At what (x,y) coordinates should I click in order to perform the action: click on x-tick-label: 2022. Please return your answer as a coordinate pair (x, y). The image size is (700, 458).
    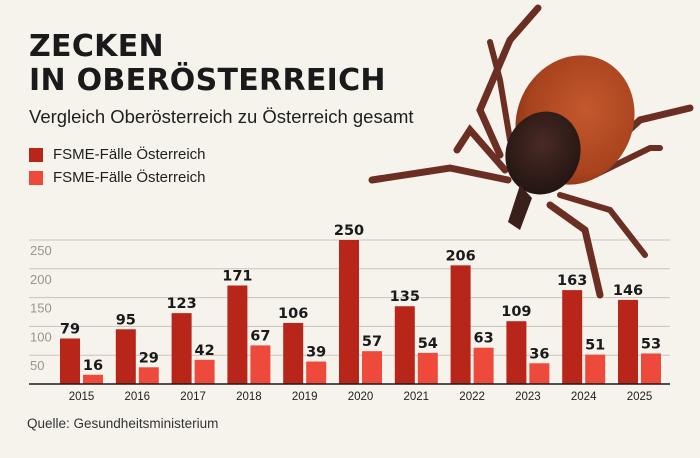
    Looking at the image, I should click on (472, 397).